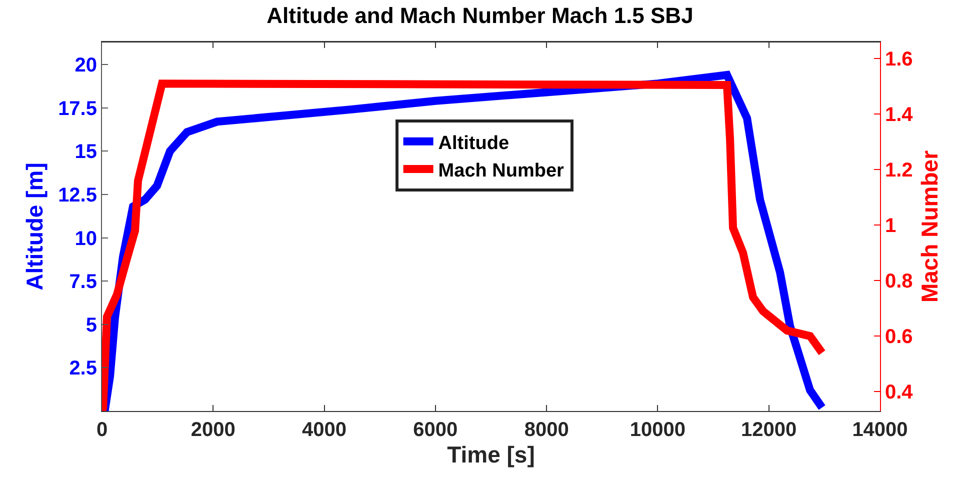 The image size is (960, 491). What do you see at coordinates (83, 282) in the screenshot?
I see `y-tick-label: 7.5` at bounding box center [83, 282].